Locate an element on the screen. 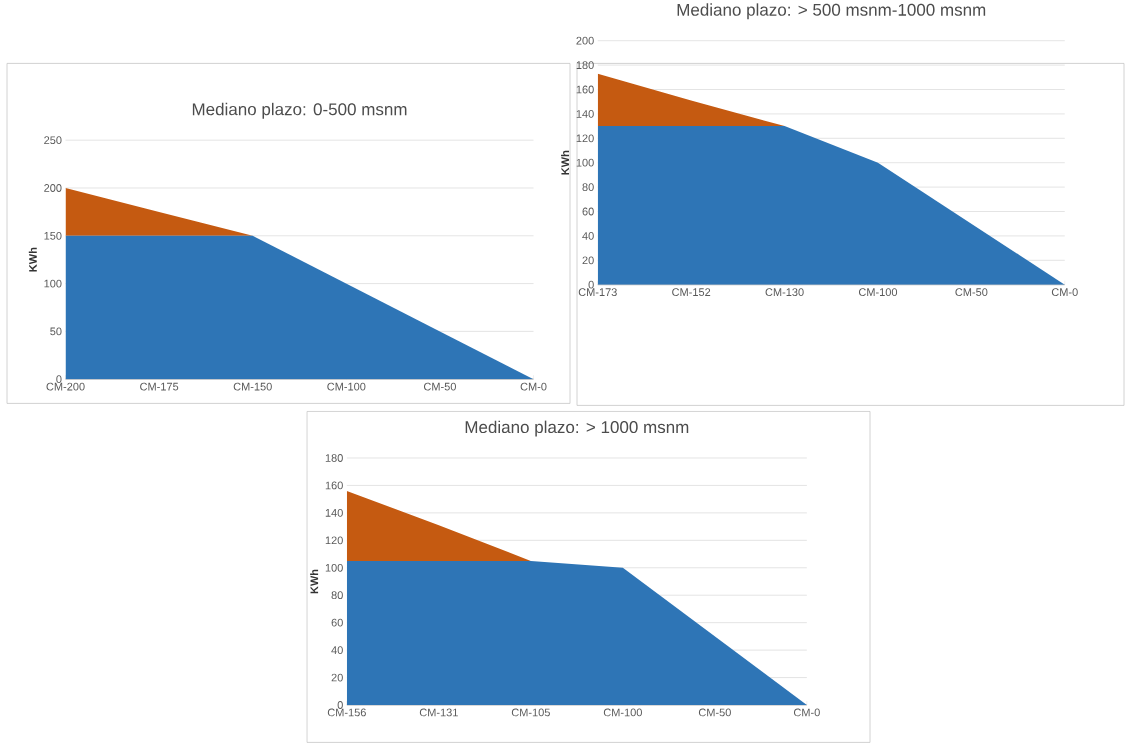 This screenshot has height=743, width=1127. x-tick-label: CM-156 is located at coordinates (346, 712).